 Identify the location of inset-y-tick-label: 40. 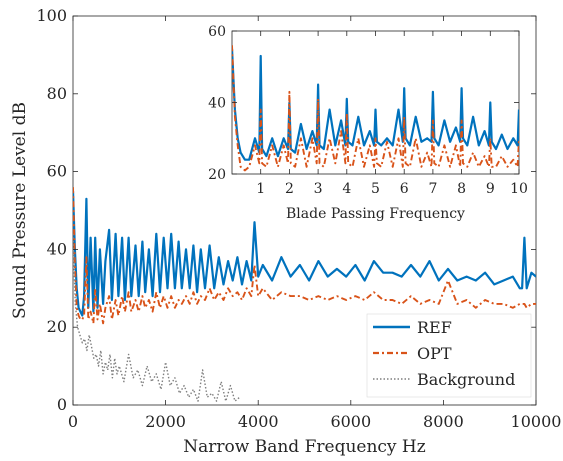
(217, 104).